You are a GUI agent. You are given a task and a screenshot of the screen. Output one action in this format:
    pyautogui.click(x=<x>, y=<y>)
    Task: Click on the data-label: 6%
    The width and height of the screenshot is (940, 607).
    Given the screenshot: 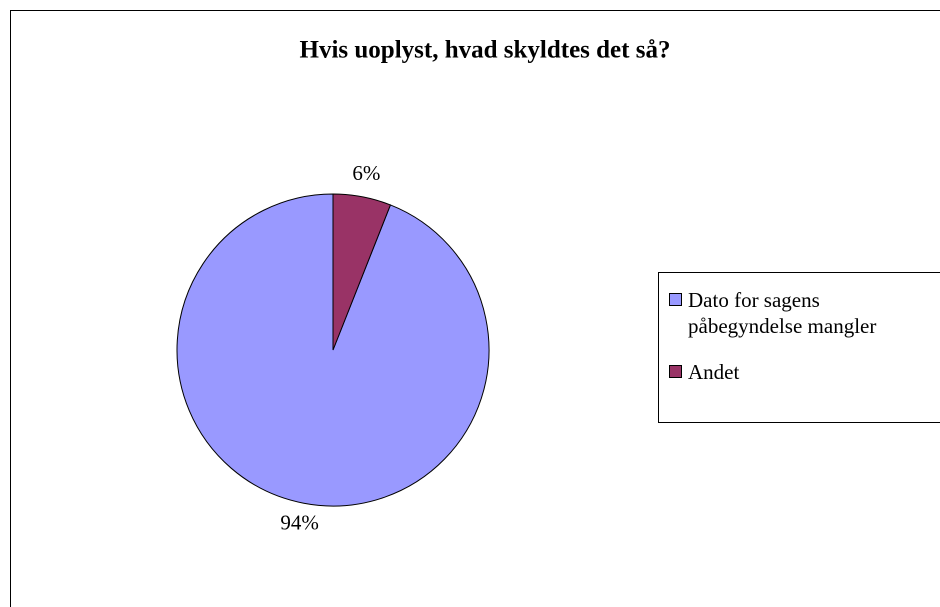 What is the action you would take?
    pyautogui.click(x=366, y=173)
    